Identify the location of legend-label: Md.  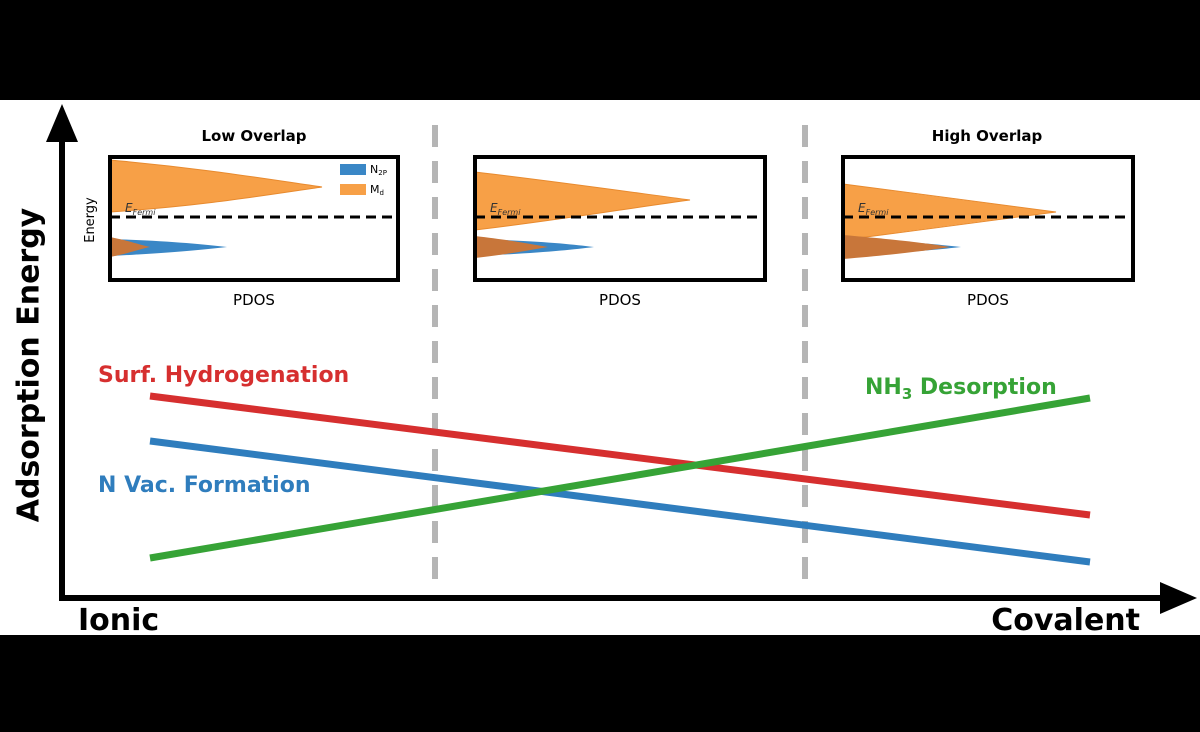
(377, 190).